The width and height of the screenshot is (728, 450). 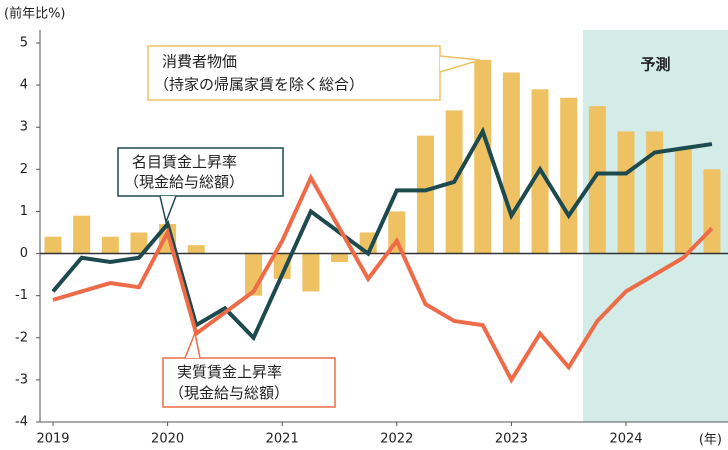 What do you see at coordinates (24, 127) in the screenshot?
I see `y-tick-label: 3` at bounding box center [24, 127].